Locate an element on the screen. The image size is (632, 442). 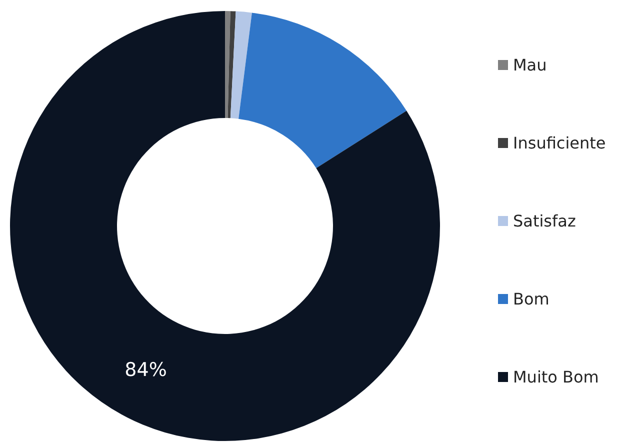
legend-label: Bom is located at coordinates (531, 299).